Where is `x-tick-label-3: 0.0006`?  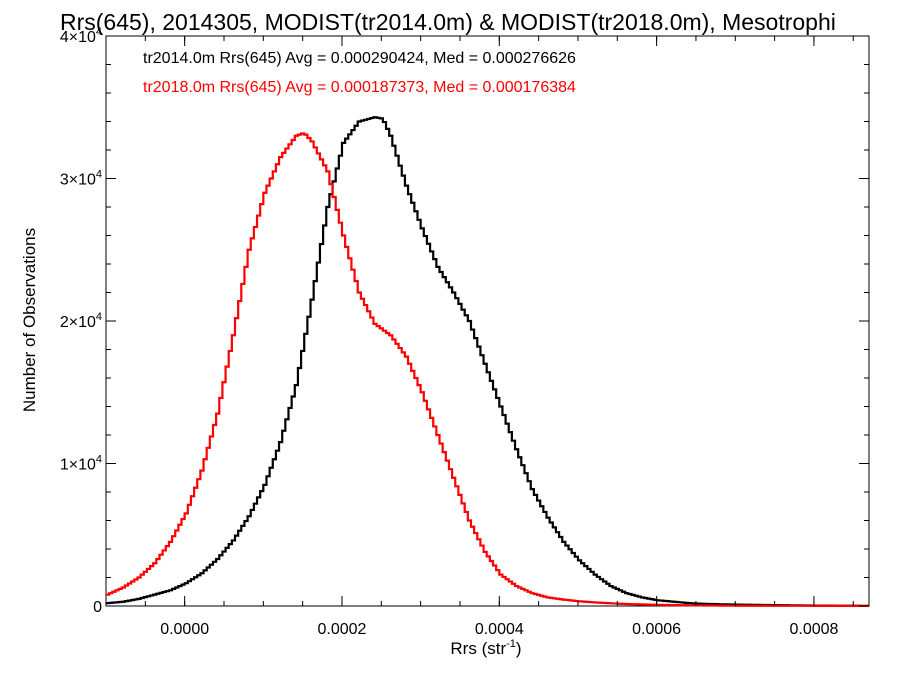 x-tick-label-3: 0.0006 is located at coordinates (656, 629).